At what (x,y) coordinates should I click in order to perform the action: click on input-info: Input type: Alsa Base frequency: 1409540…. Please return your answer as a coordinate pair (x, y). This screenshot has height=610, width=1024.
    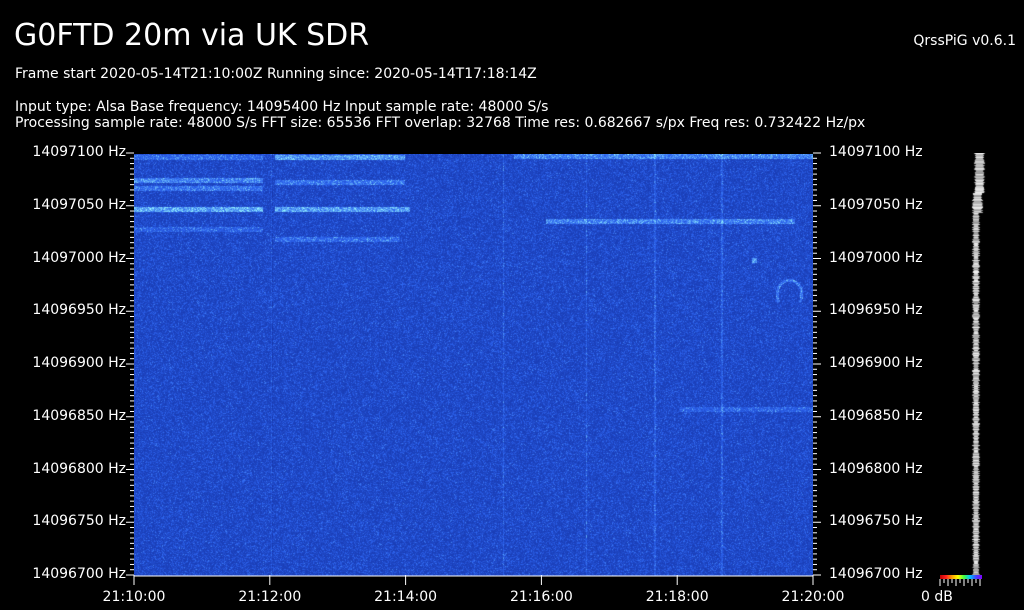
    Looking at the image, I should click on (282, 107).